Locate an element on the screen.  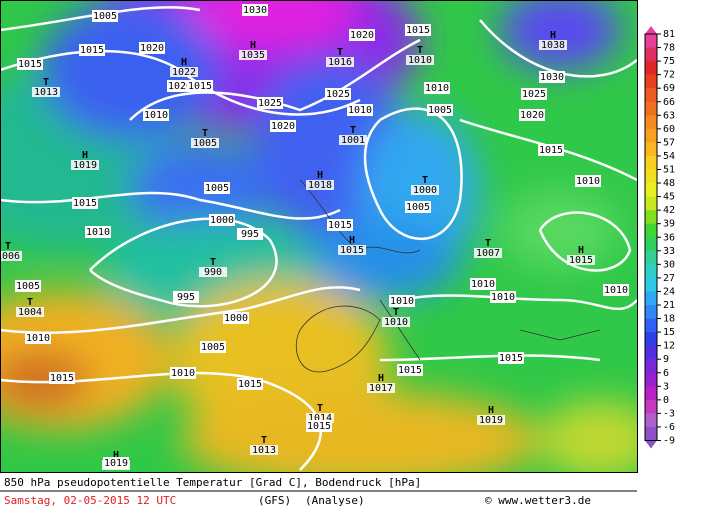
isobar-label: 1019 is located at coordinates (116, 463).